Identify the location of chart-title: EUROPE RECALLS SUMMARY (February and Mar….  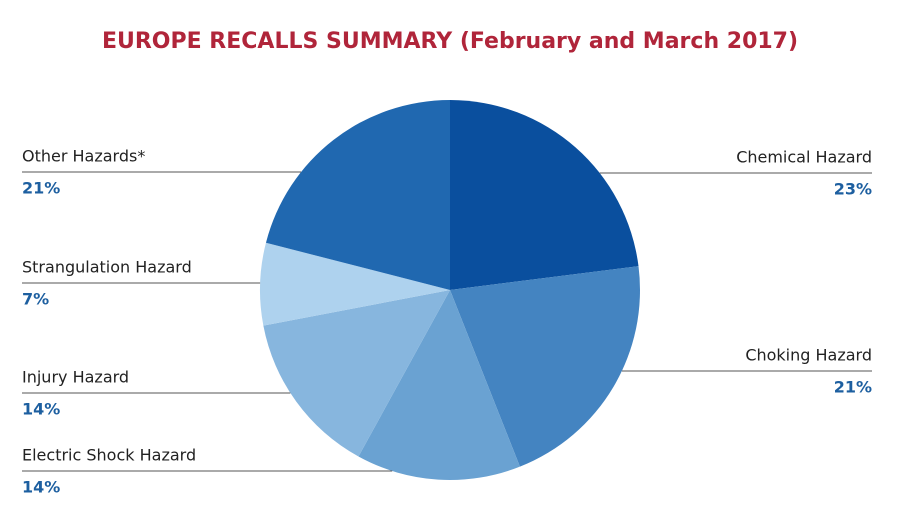
(450, 41).